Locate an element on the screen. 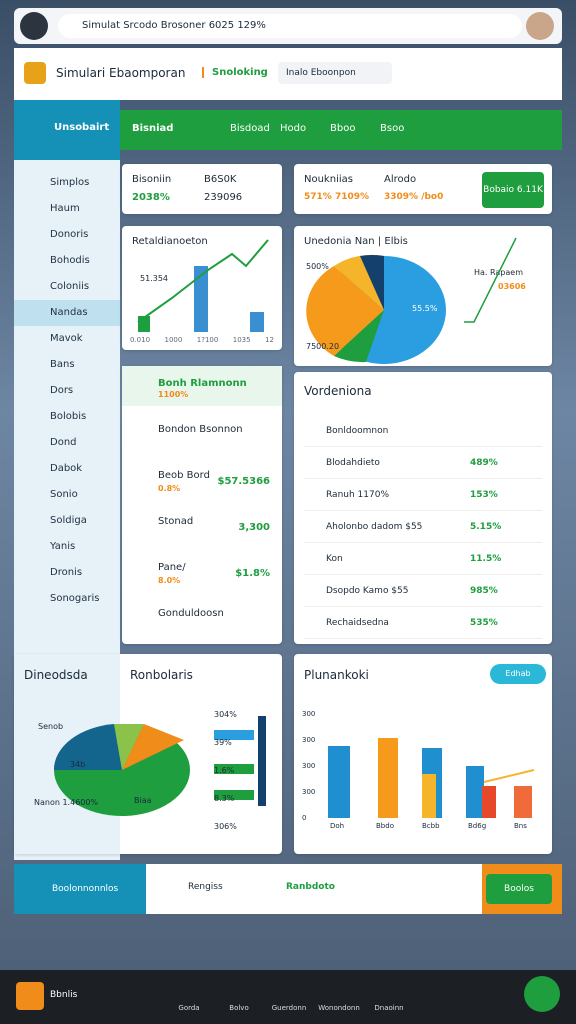 This screenshot has width=576, height=1024. sidebar-item: Bans is located at coordinates (62, 364).